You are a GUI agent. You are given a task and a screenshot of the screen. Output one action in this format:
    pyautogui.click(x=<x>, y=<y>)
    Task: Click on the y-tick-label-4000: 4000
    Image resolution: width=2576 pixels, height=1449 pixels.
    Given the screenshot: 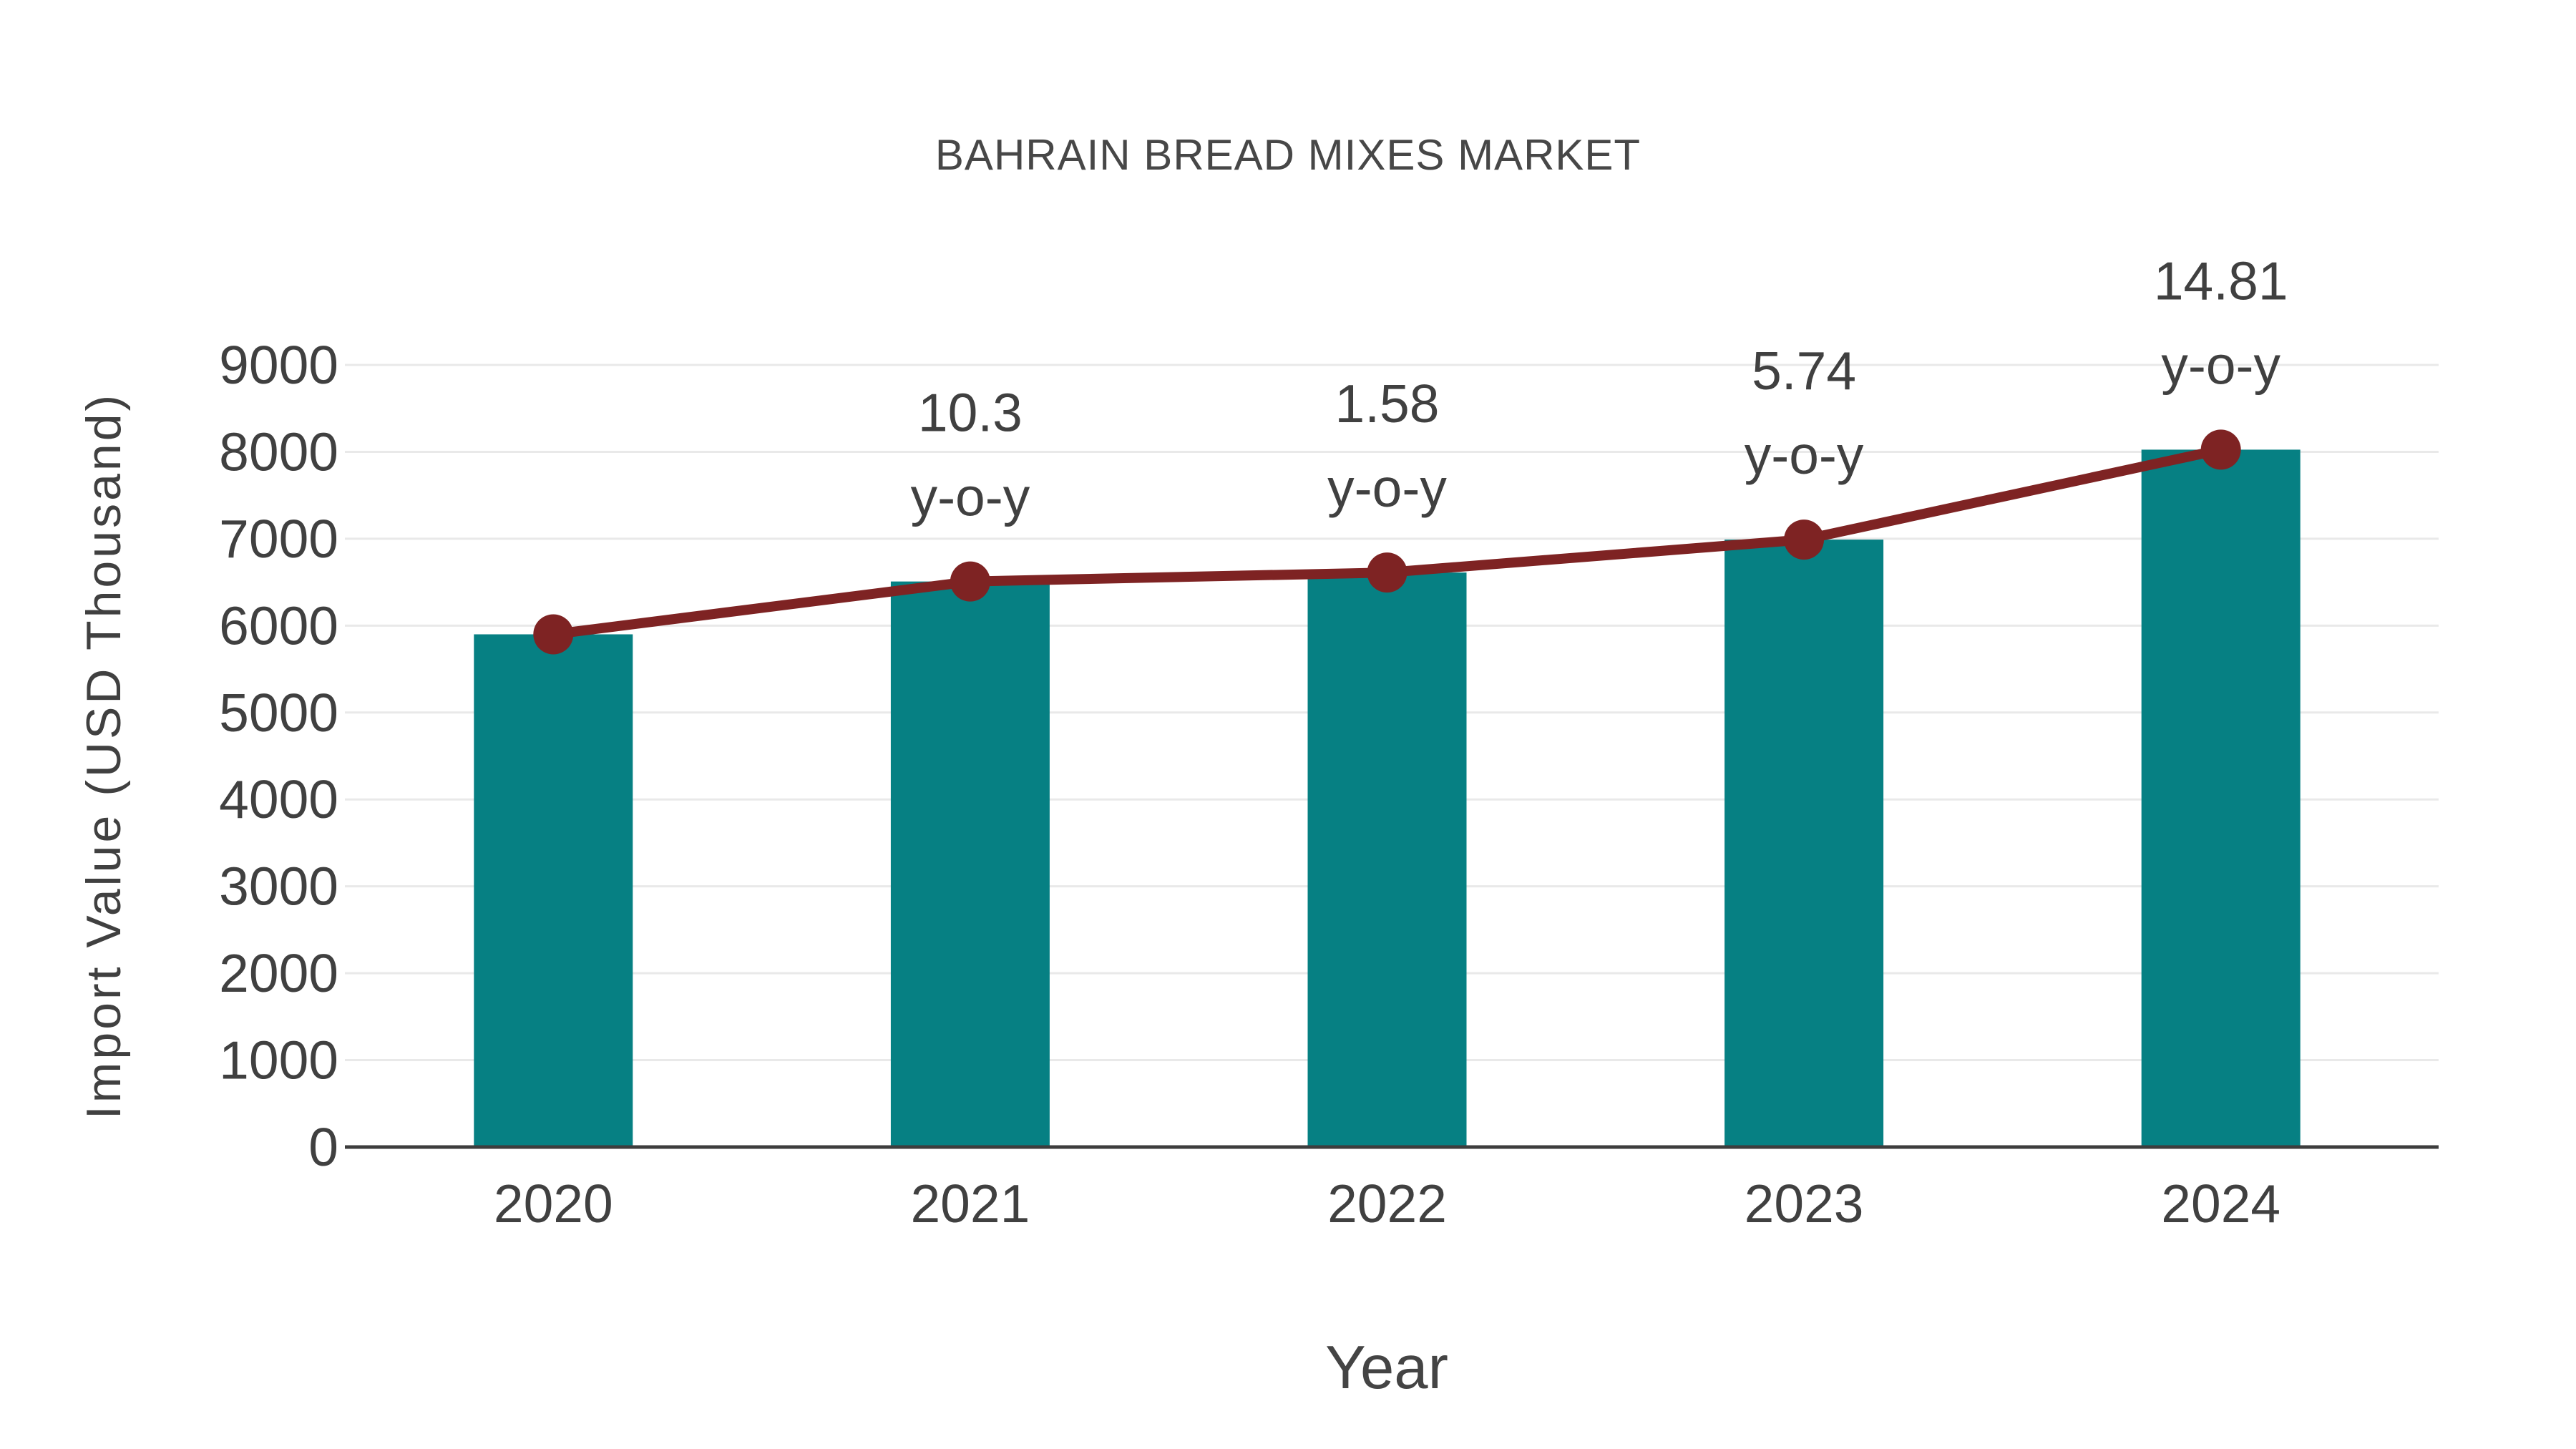 What is the action you would take?
    pyautogui.click(x=278, y=799)
    